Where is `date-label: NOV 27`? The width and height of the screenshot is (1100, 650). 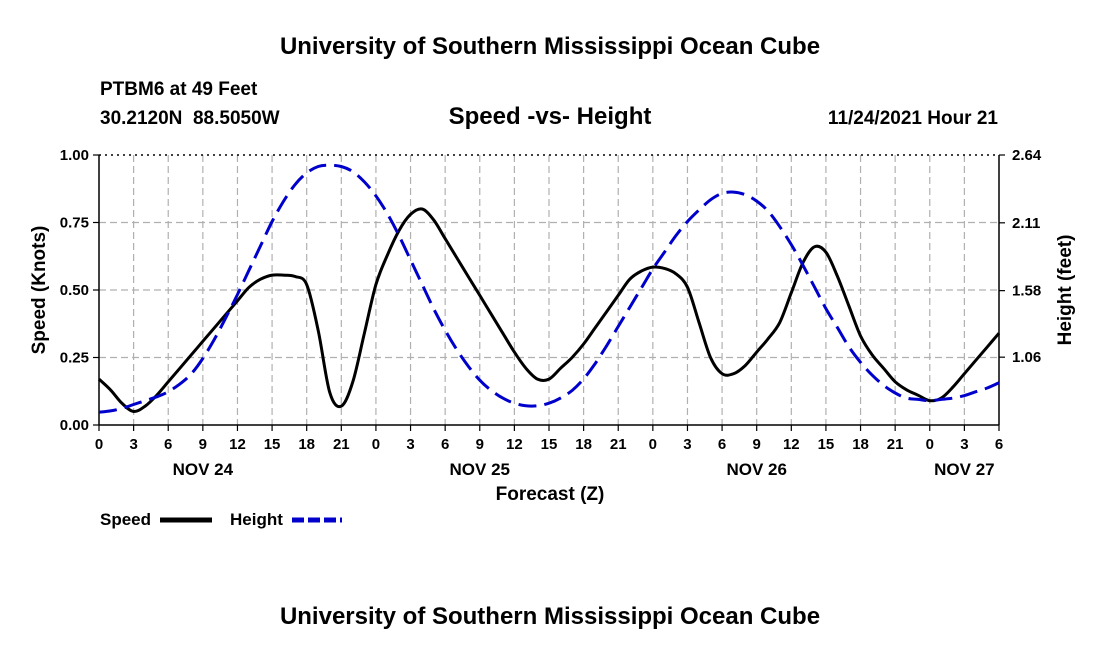
date-label: NOV 27 is located at coordinates (964, 469).